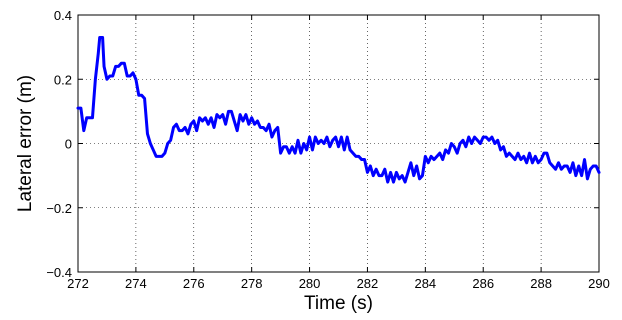 The height and width of the screenshot is (320, 622). I want to click on y-tick-label: 0.4, so click(63, 15).